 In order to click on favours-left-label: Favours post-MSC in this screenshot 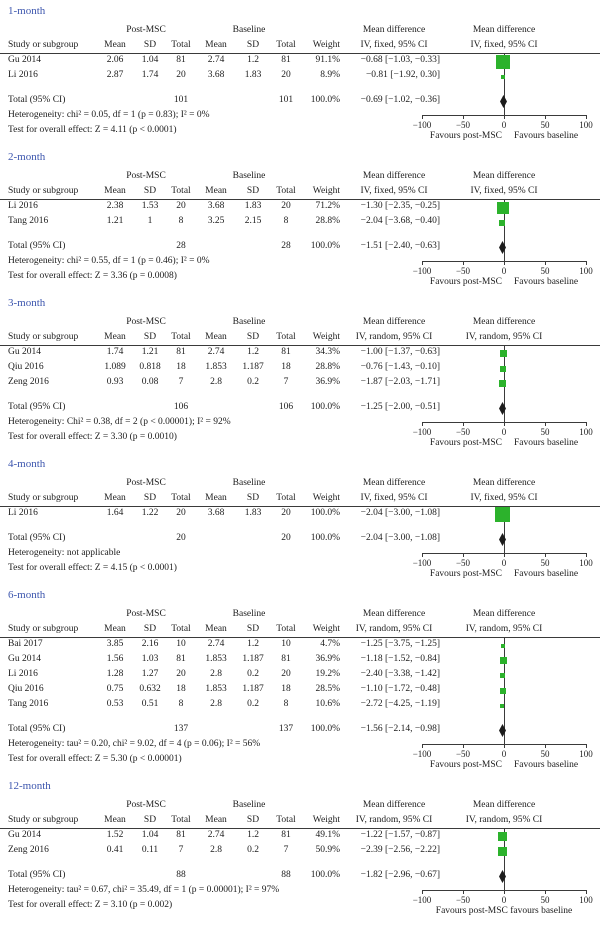, I will do `click(465, 765)`.